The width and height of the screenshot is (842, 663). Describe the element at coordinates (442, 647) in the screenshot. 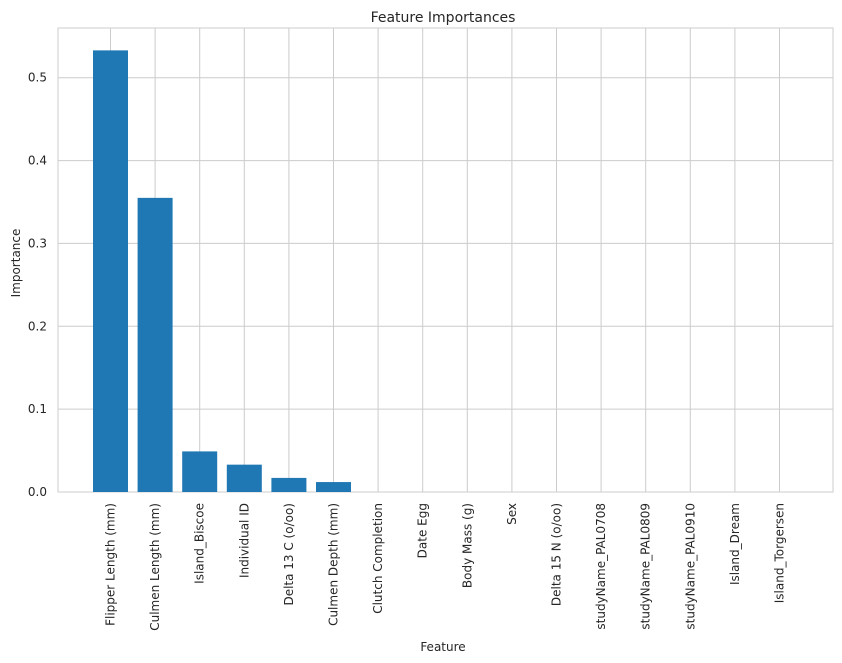

I see `x-axis-label: Feature` at that location.